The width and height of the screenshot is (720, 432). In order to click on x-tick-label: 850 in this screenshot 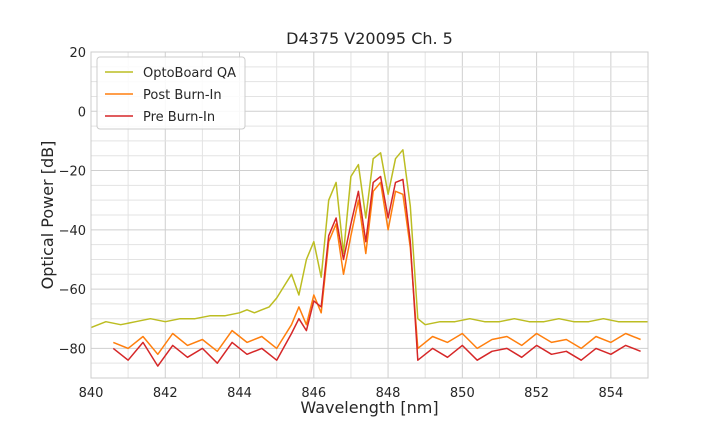, I will do `click(462, 393)`.